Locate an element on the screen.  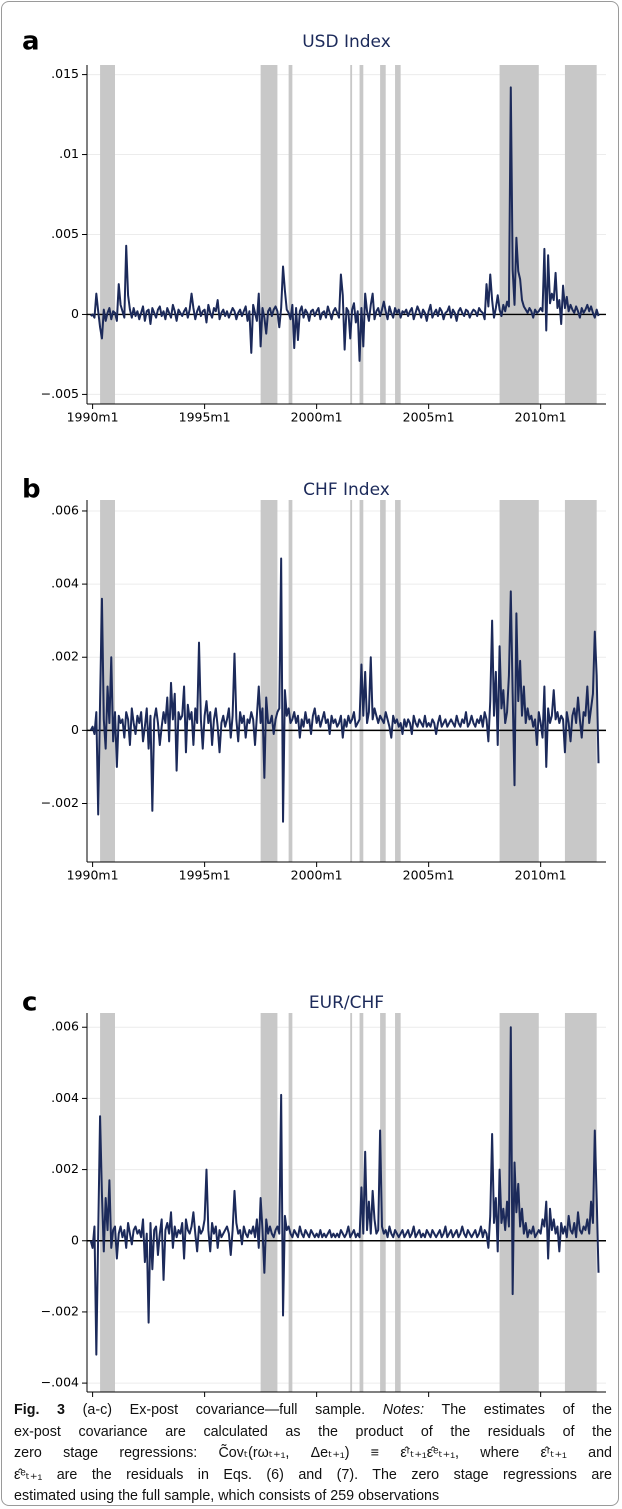
y-tick-label: −.004 is located at coordinates (60, 1382).